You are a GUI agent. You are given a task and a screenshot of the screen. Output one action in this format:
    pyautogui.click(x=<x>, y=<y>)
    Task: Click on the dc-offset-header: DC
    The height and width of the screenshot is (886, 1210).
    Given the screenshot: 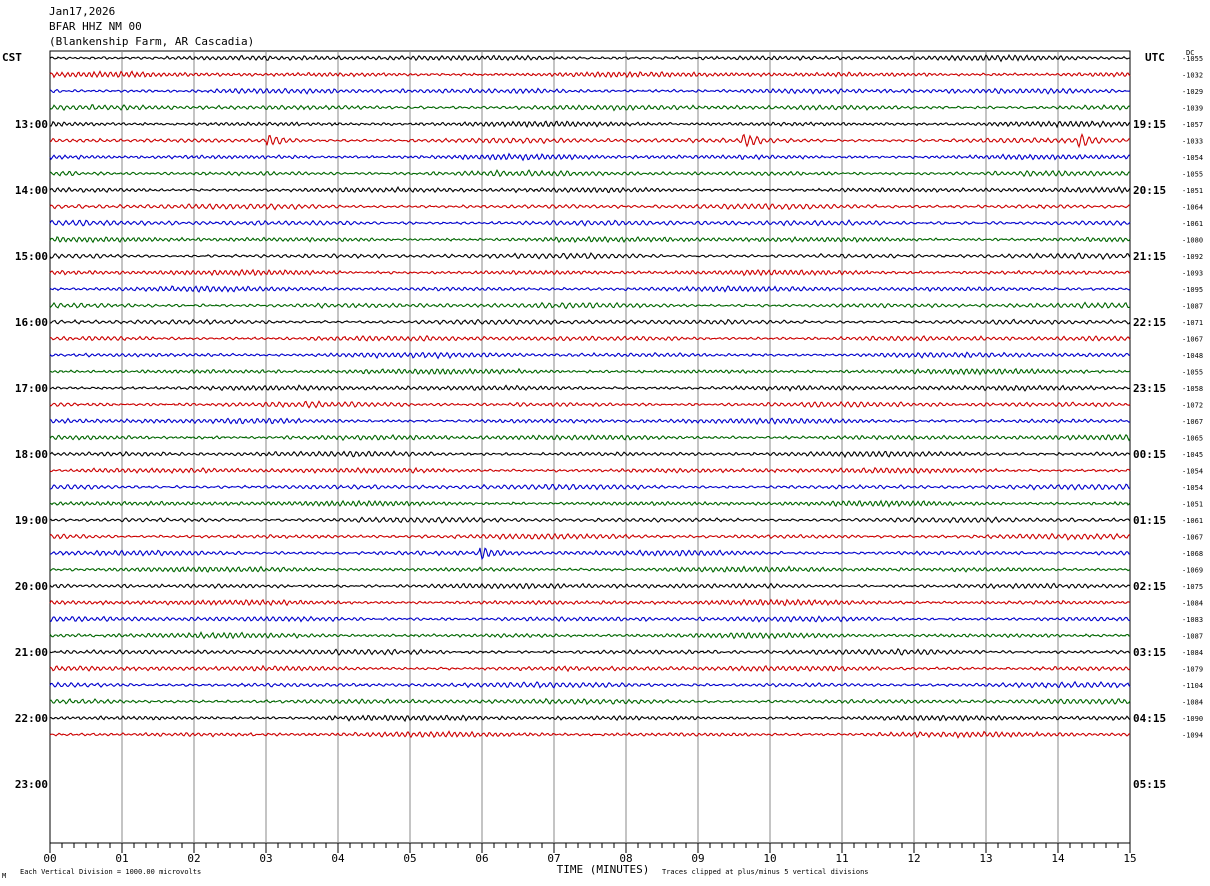 What is the action you would take?
    pyautogui.click(x=1190, y=53)
    